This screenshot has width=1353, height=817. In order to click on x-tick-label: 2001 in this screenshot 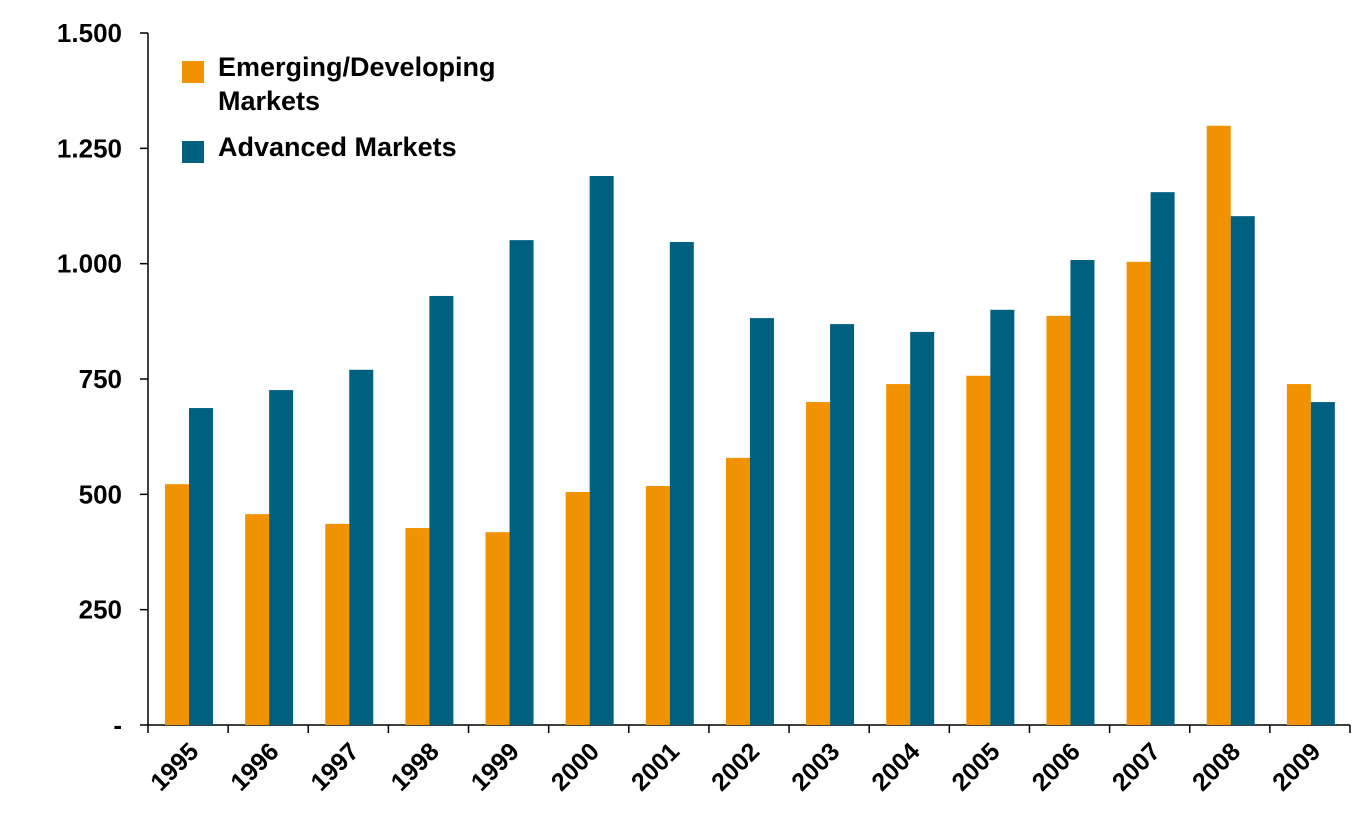, I will do `click(655, 766)`.